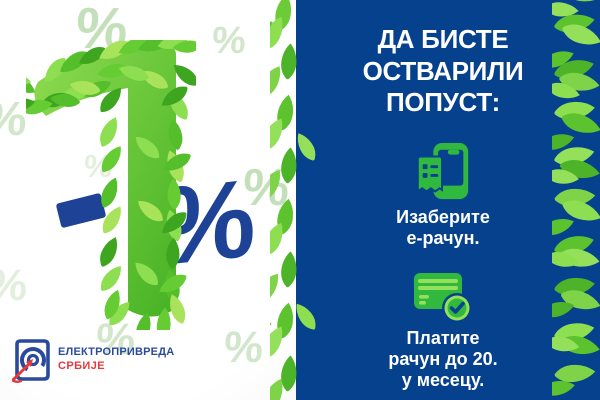 This screenshot has height=400, width=600. Describe the element at coordinates (576, 199) in the screenshot. I see `right-leaf-garland` at that location.